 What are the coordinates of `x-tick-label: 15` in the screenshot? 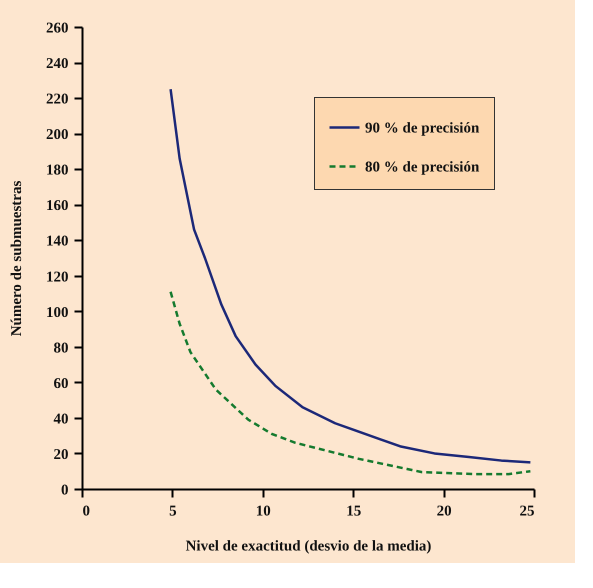 It's located at (354, 512).